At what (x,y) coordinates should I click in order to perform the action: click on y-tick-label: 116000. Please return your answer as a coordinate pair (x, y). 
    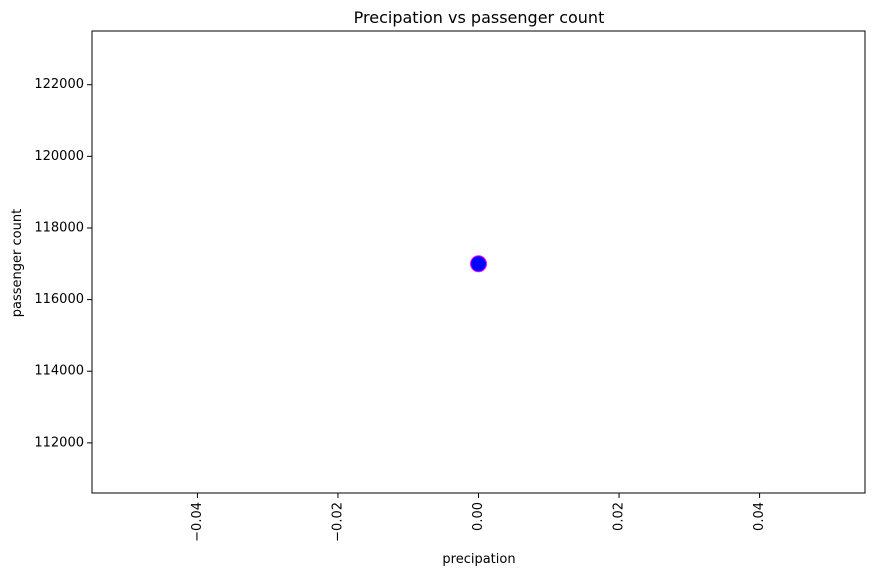
    Looking at the image, I should click on (59, 299).